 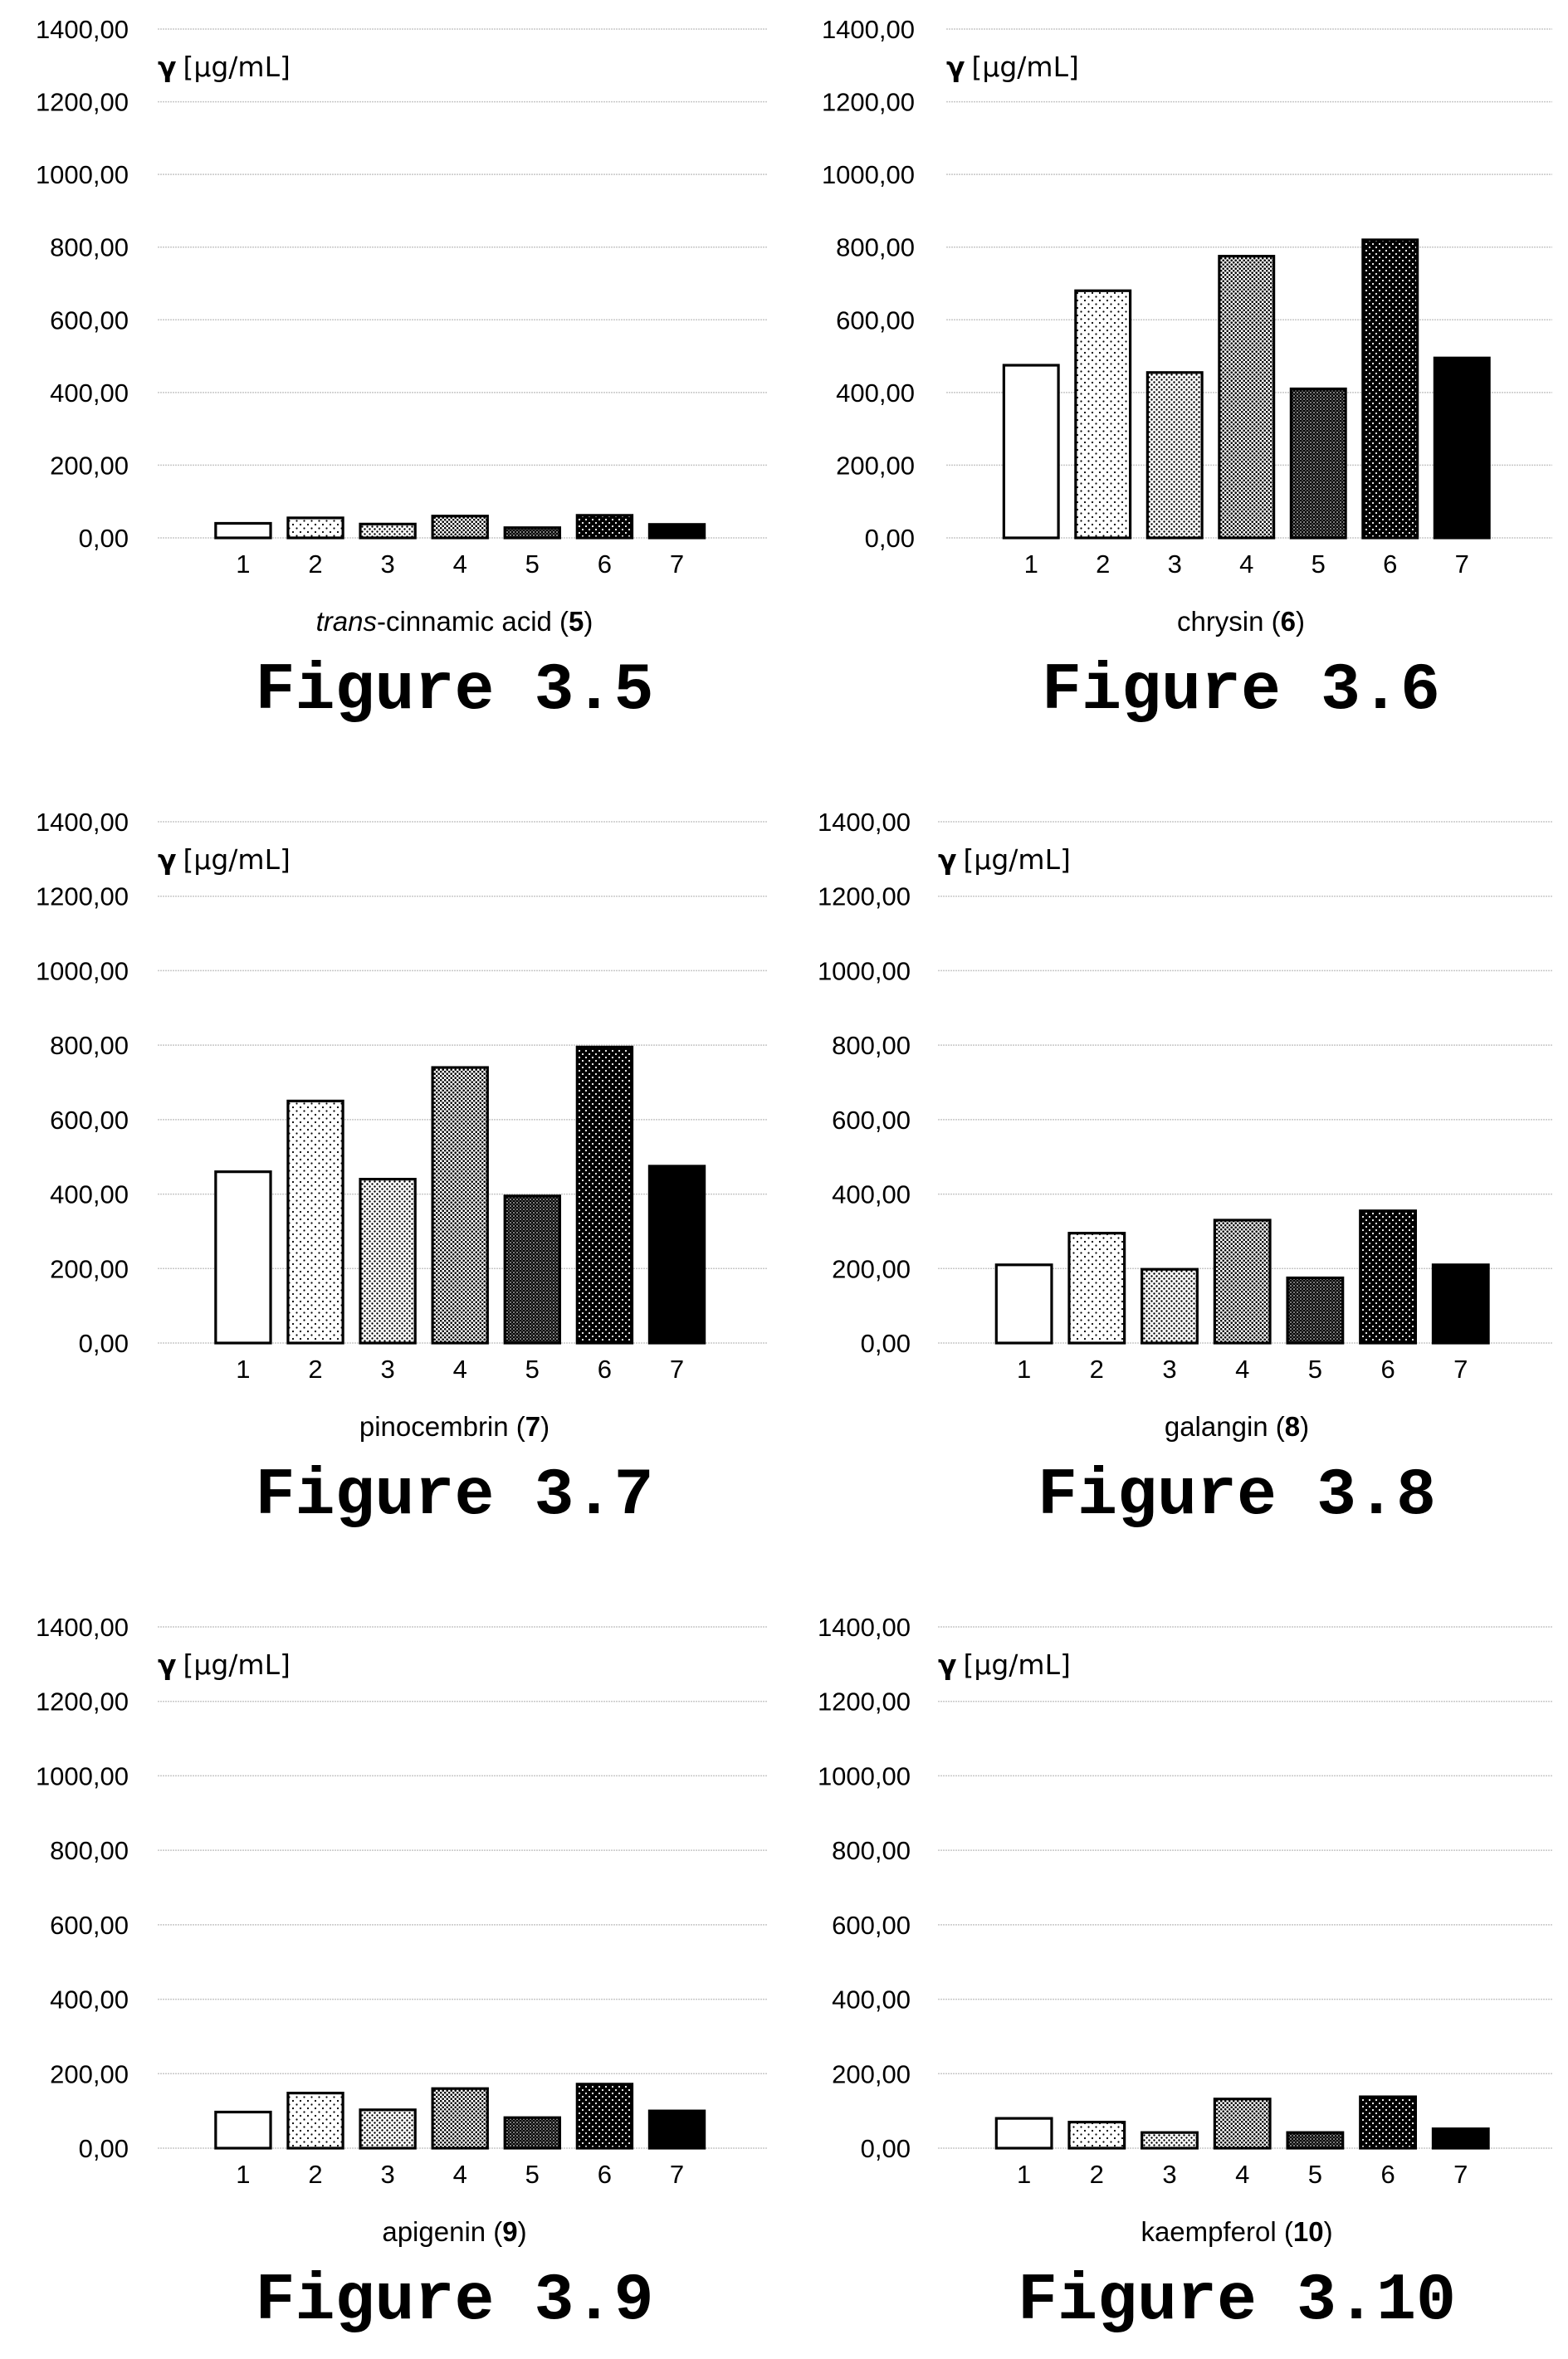 I want to click on figure-label: Figure 3.9, so click(x=454, y=2301).